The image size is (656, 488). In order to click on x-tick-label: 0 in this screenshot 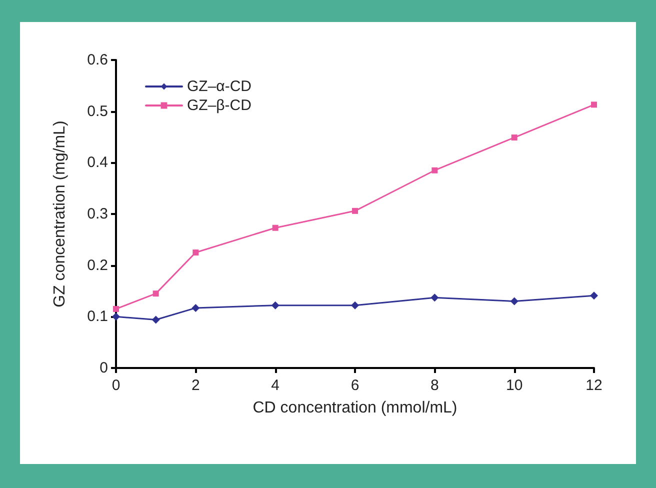, I will do `click(116, 385)`.